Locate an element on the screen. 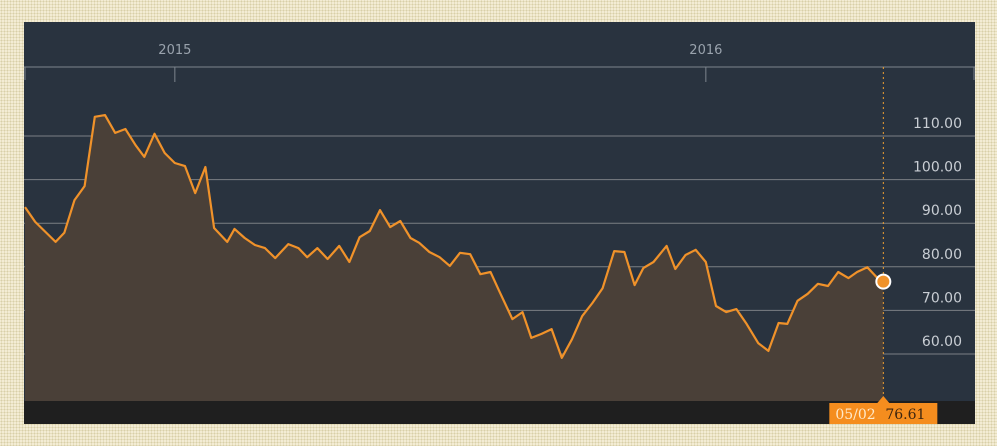 The image size is (997, 446). bottom-strip is located at coordinates (499, 412).